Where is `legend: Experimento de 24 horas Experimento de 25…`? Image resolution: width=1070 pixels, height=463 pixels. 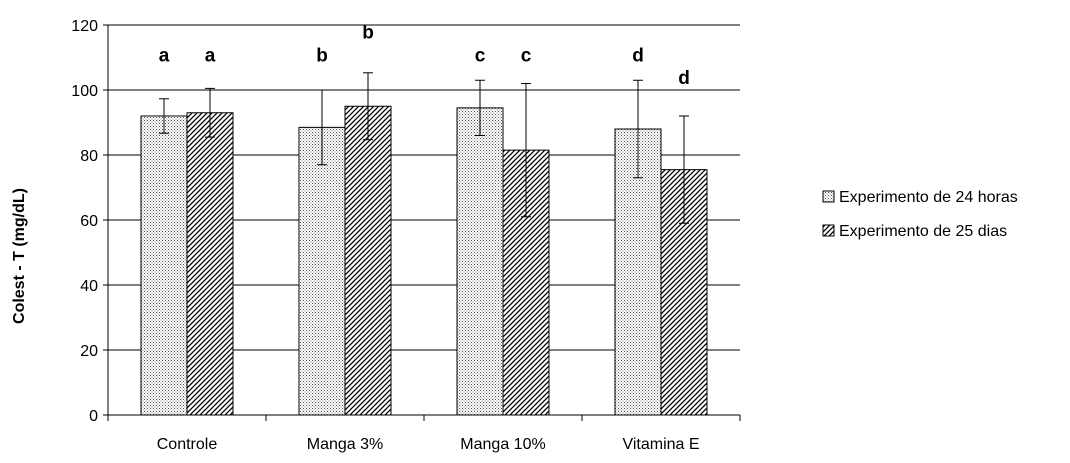
legend: Experimento de 24 horas Experimento de 25… is located at coordinates (920, 214).